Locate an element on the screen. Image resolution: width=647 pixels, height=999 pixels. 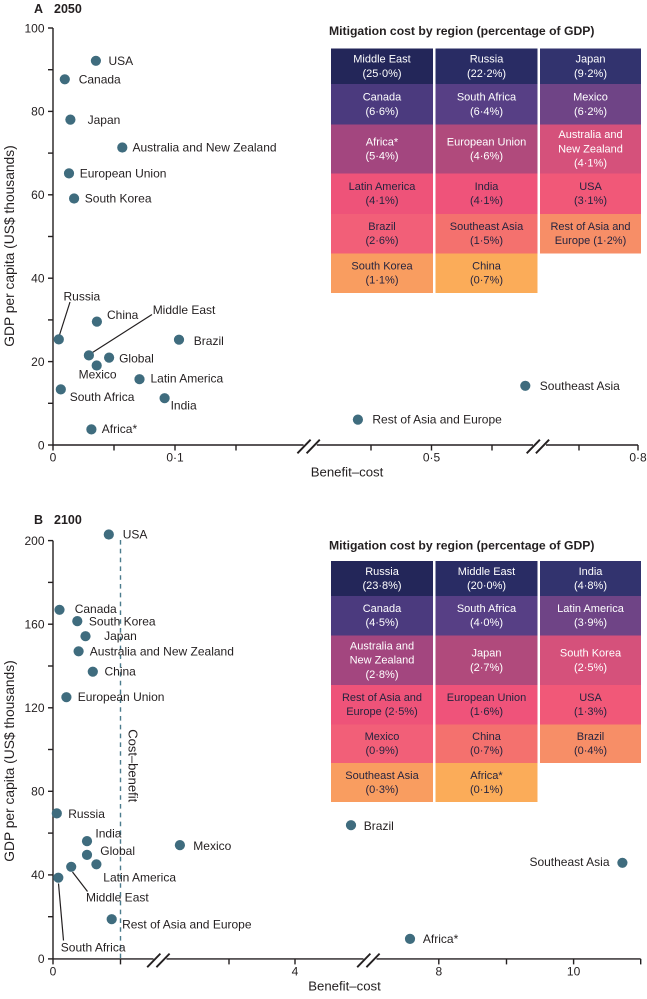
svg-text: 0·1 is located at coordinates (175, 458).